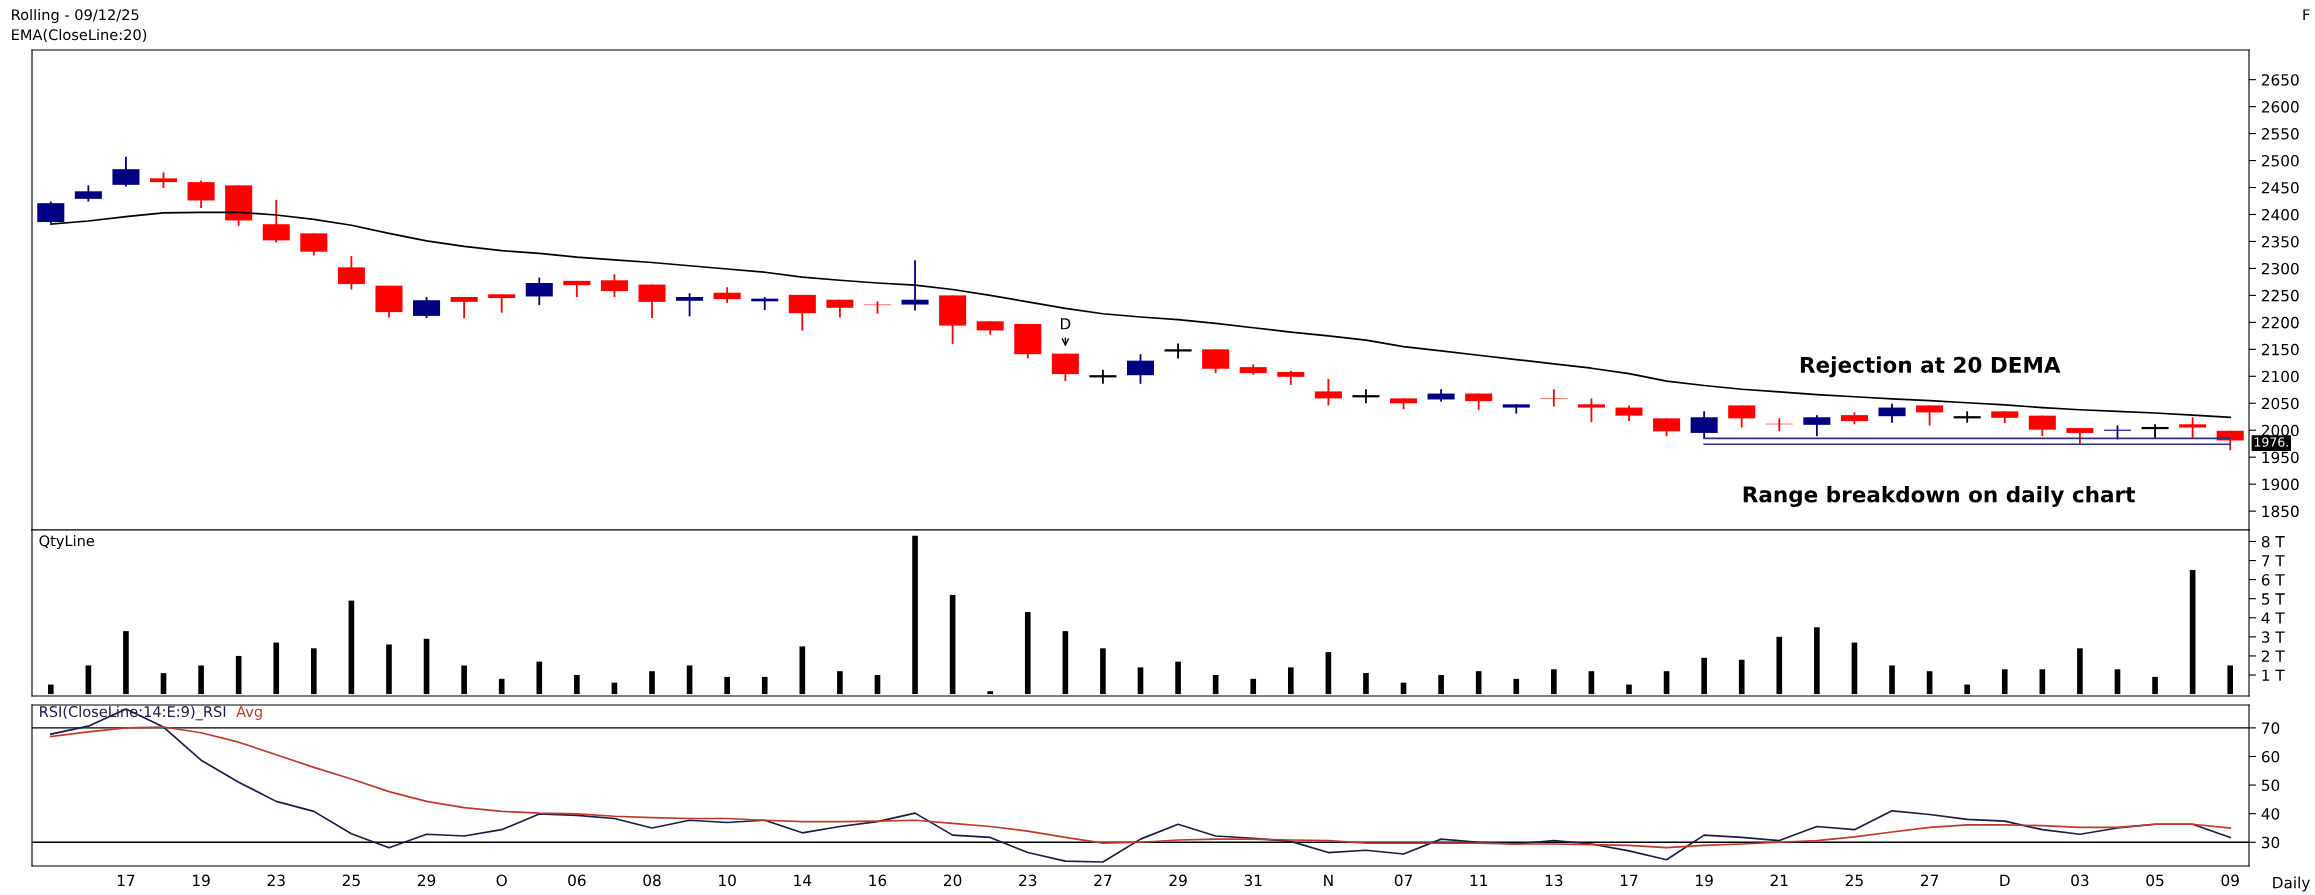 The height and width of the screenshot is (895, 2315). What do you see at coordinates (67, 542) in the screenshot?
I see `chart-title: QtyLine` at bounding box center [67, 542].